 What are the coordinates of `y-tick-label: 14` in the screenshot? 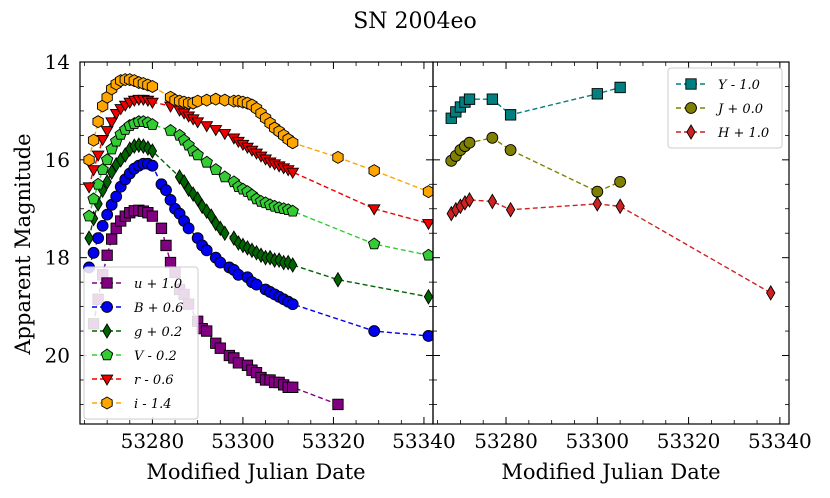 It's located at (57, 62).